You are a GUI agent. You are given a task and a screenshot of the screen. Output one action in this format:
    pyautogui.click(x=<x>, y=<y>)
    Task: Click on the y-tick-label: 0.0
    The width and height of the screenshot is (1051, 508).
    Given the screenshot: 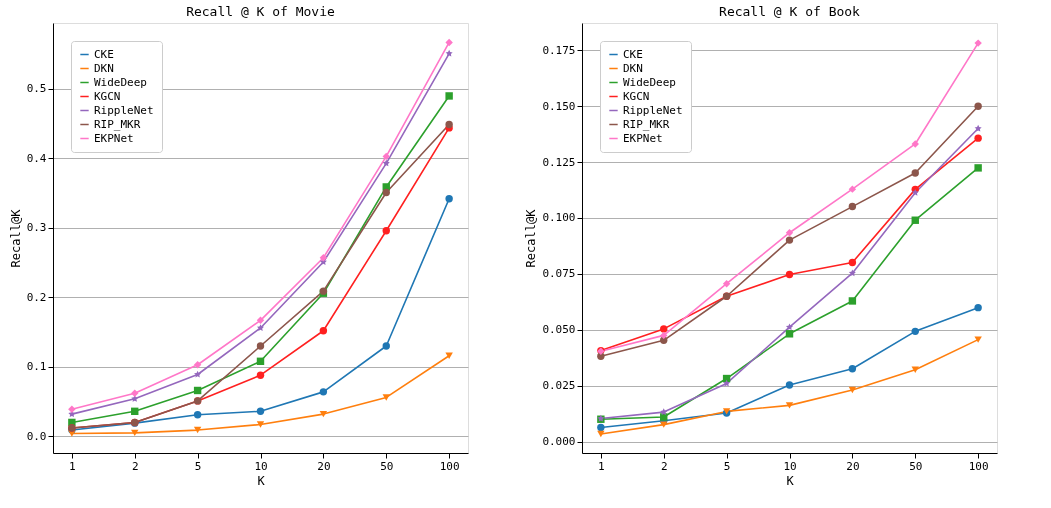 What is the action you would take?
    pyautogui.click(x=36, y=436)
    